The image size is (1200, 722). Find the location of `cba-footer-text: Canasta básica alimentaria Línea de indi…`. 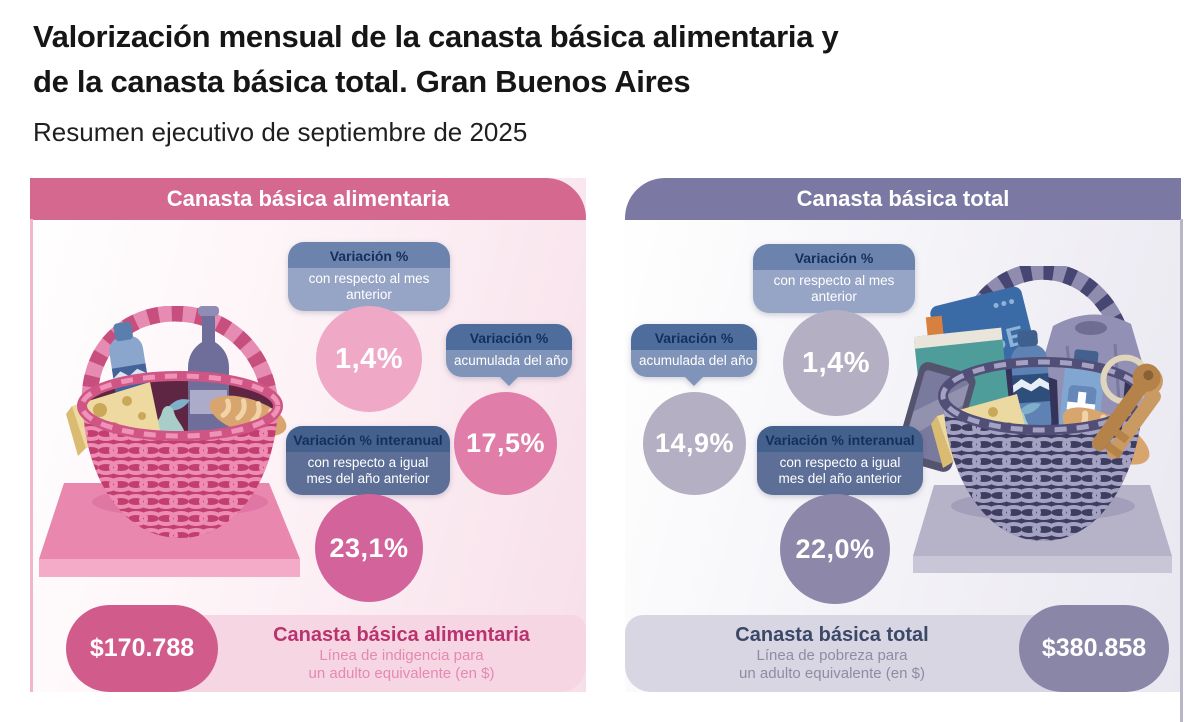

cba-footer-text: Canasta básica alimentaria Línea de indi… is located at coordinates (401, 653).